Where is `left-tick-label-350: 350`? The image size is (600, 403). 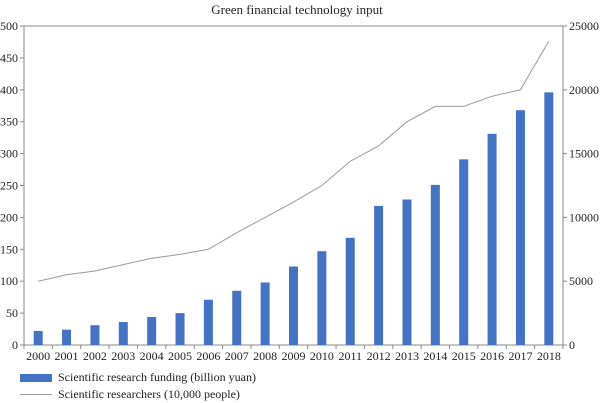 left-tick-label-350: 350 is located at coordinates (9, 122).